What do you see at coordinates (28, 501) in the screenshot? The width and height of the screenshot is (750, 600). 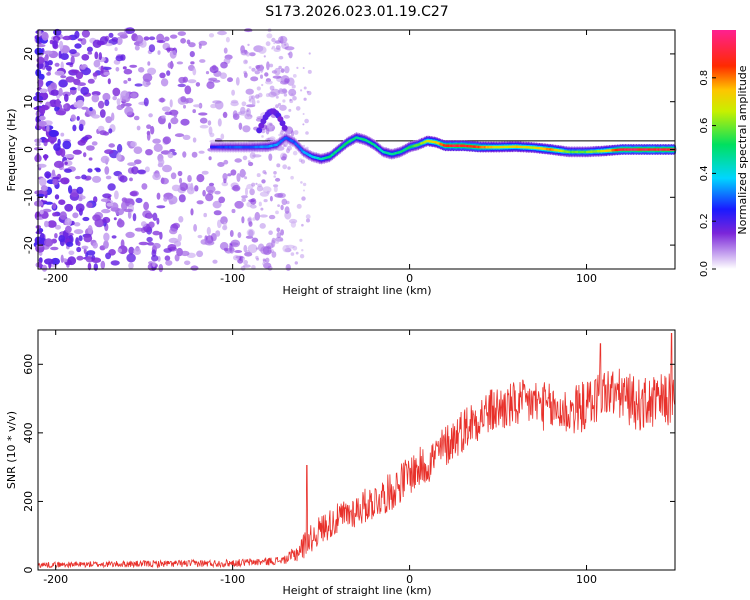 I see `y-tick-label: 200` at bounding box center [28, 501].